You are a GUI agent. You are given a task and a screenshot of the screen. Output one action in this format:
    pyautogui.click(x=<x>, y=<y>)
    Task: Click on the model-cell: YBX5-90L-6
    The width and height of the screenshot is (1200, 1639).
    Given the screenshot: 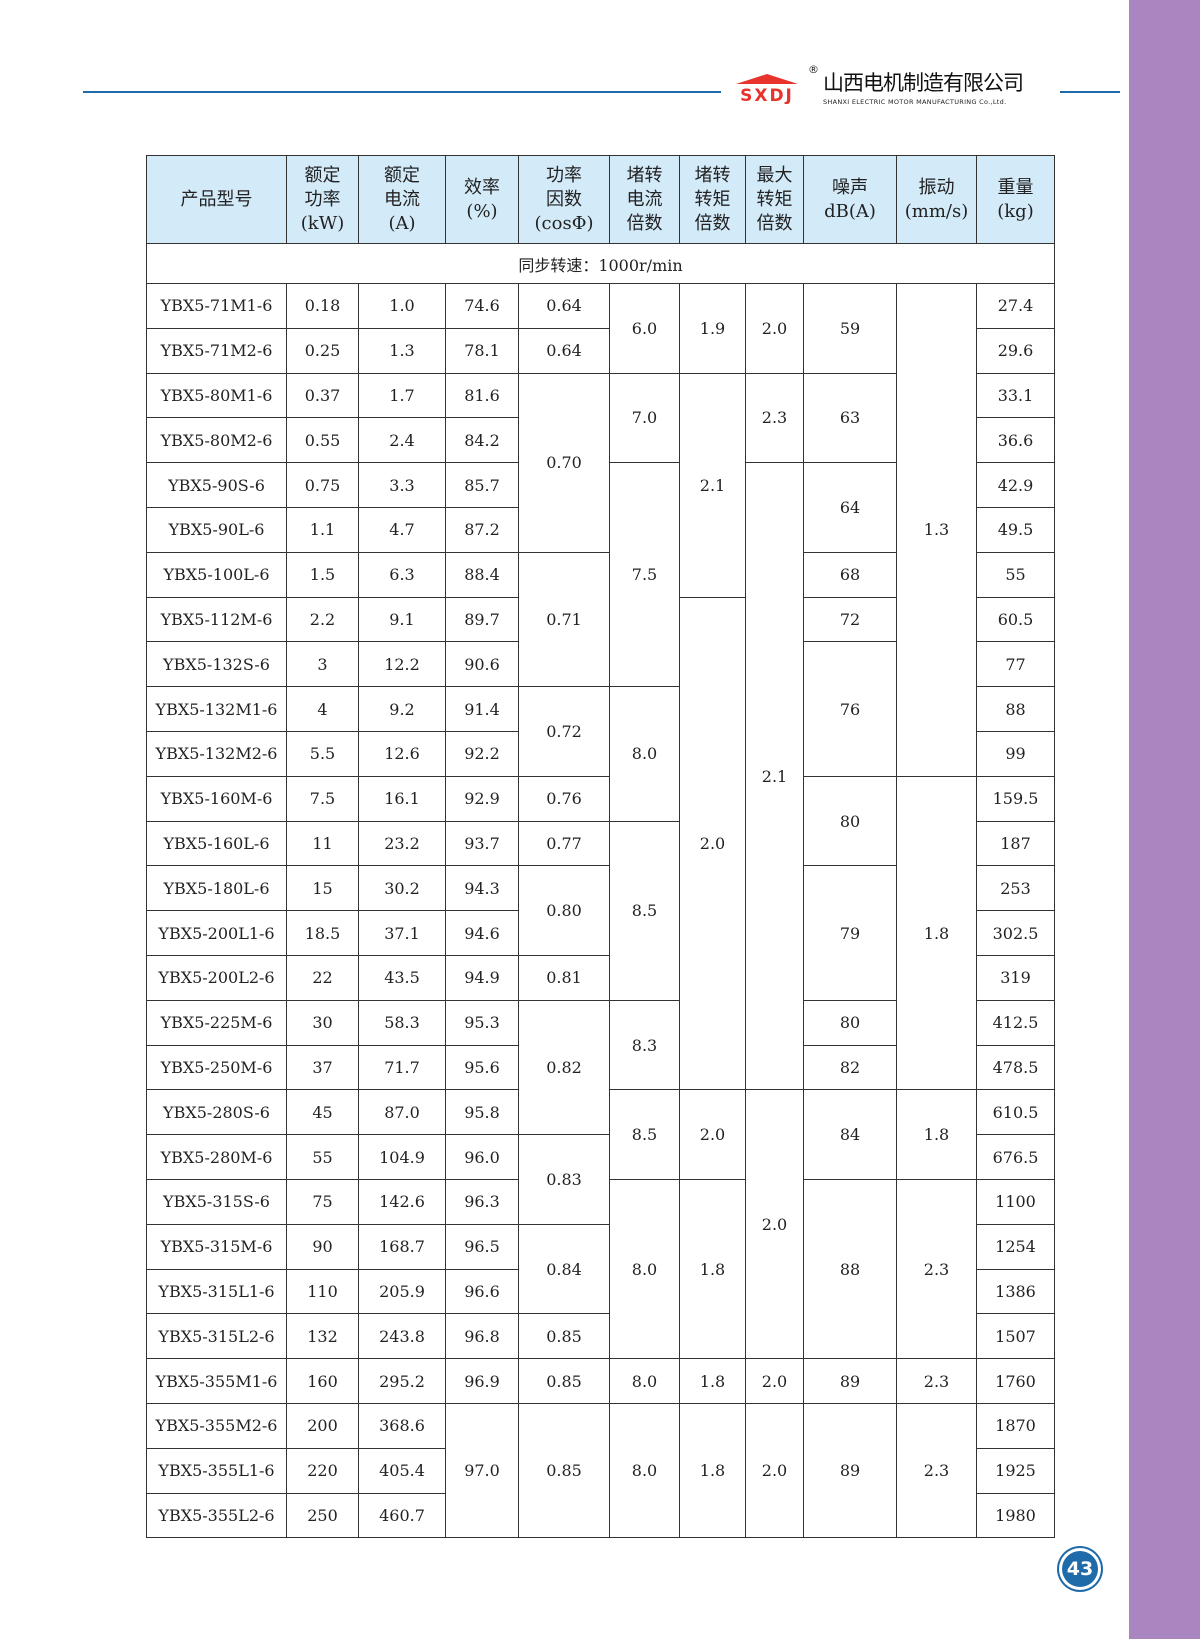 What is the action you would take?
    pyautogui.click(x=216, y=529)
    